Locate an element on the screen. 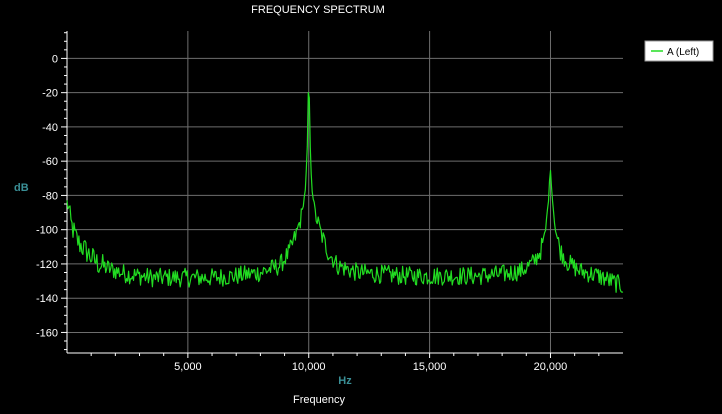 This screenshot has height=414, width=722. x-tick-label: 20,000 is located at coordinates (551, 367).